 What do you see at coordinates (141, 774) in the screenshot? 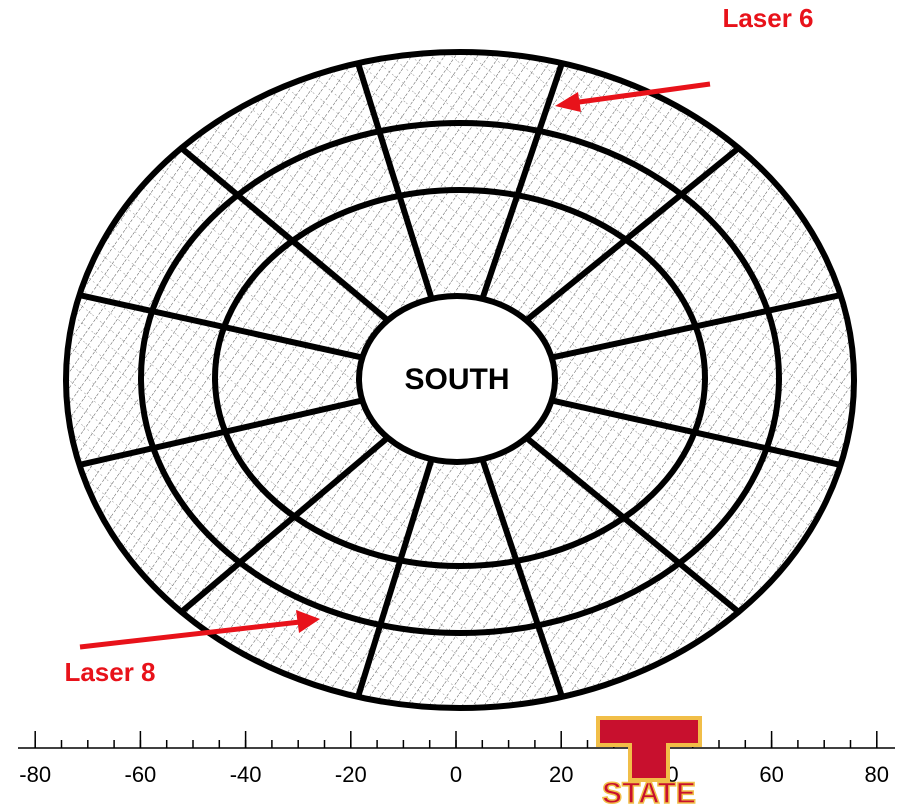
I see `x-tick-label: -60` at bounding box center [141, 774].